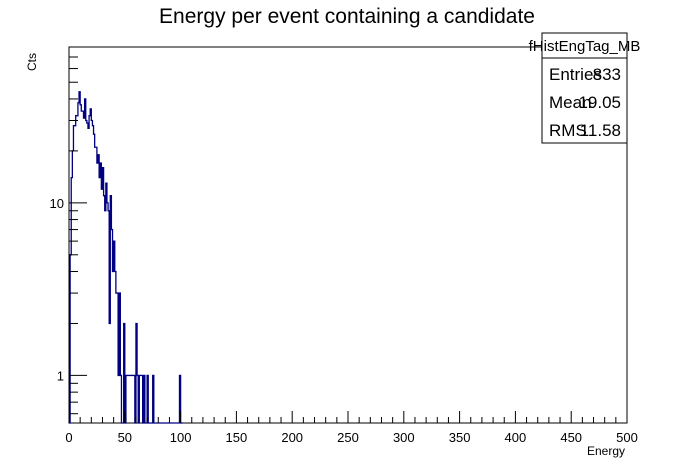 The width and height of the screenshot is (696, 472). I want to click on x-tick-label: 150, so click(237, 437).